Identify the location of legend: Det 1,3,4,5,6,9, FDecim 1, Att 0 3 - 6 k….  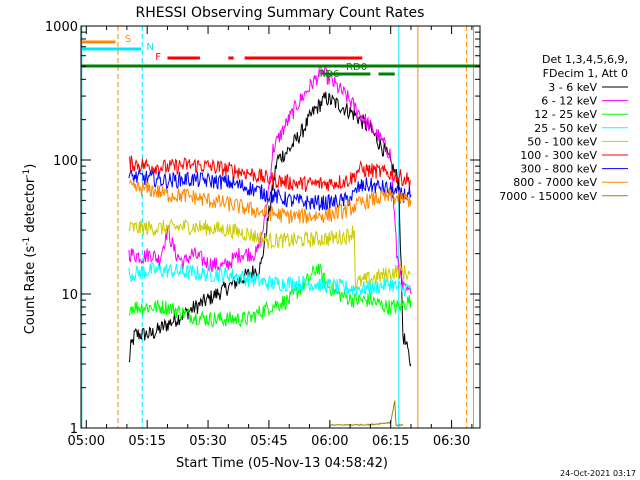
(563, 128).